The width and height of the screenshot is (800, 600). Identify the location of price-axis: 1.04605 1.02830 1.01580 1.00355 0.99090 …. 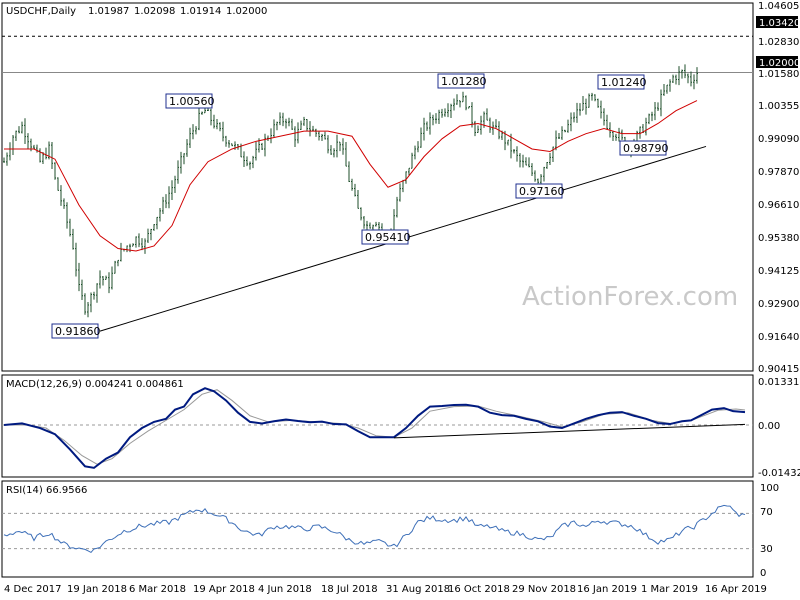
(778, 188).